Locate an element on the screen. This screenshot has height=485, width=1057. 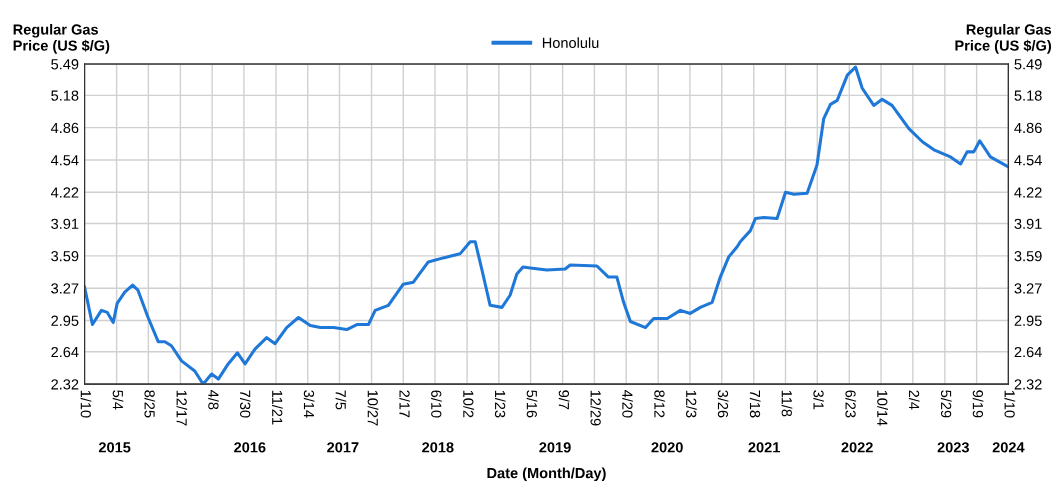
x-tick-label: 9/19 is located at coordinates (978, 404).